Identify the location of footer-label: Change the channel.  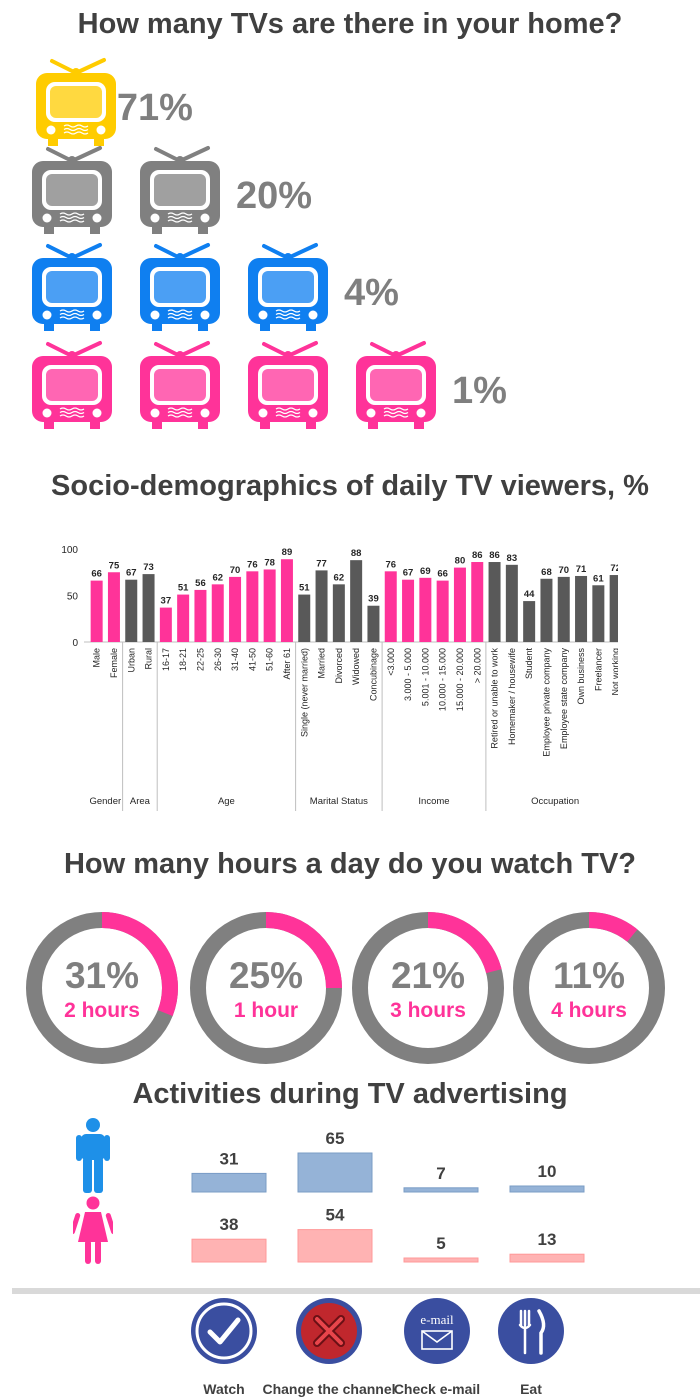
(329, 1389).